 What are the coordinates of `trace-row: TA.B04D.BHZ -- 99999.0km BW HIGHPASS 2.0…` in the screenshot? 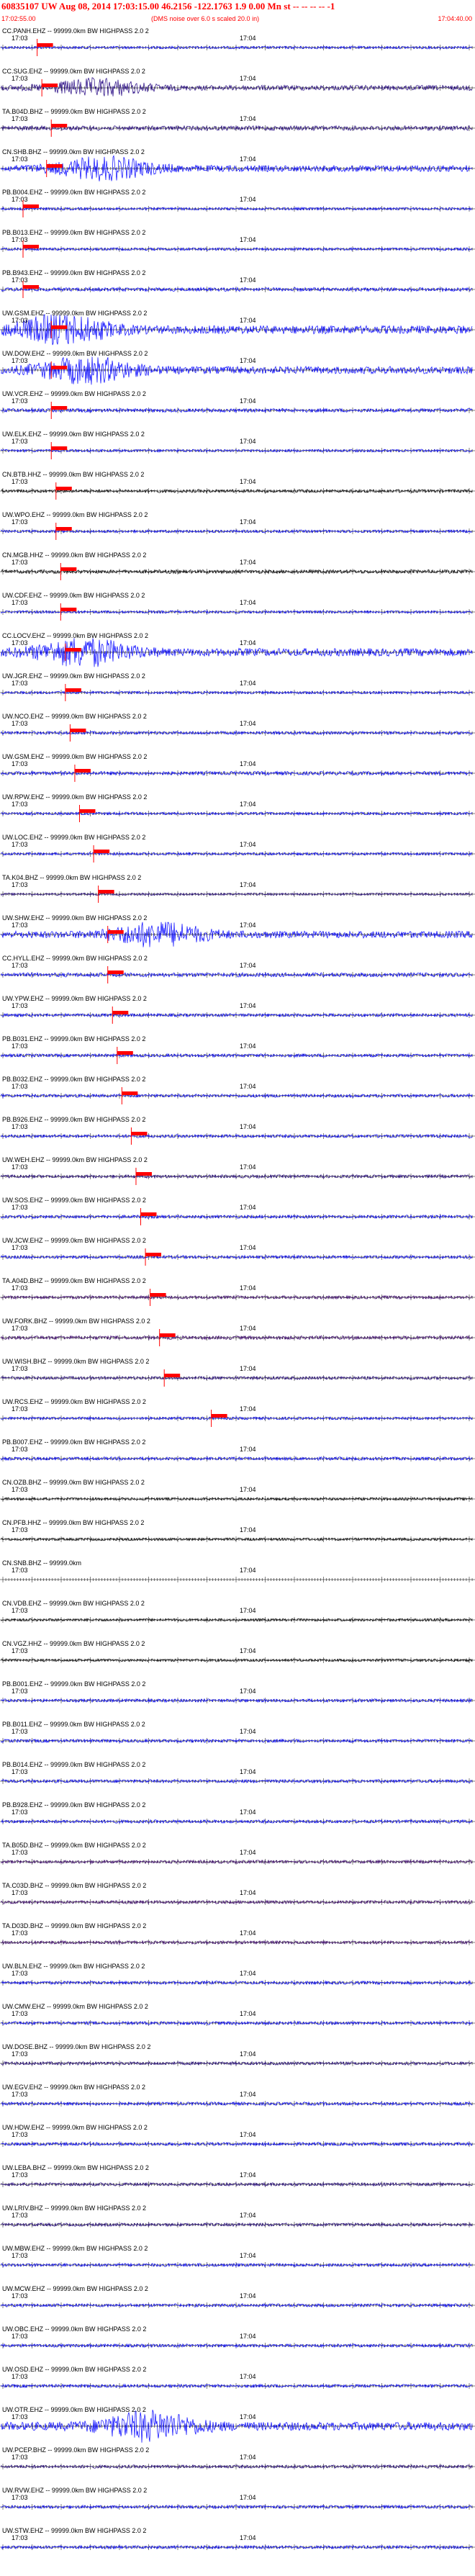 It's located at (237, 122).